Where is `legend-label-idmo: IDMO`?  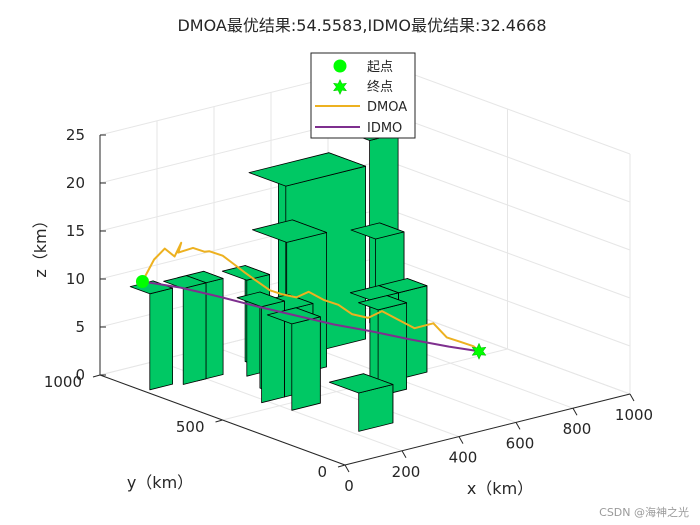
legend-label-idmo: IDMO is located at coordinates (384, 128).